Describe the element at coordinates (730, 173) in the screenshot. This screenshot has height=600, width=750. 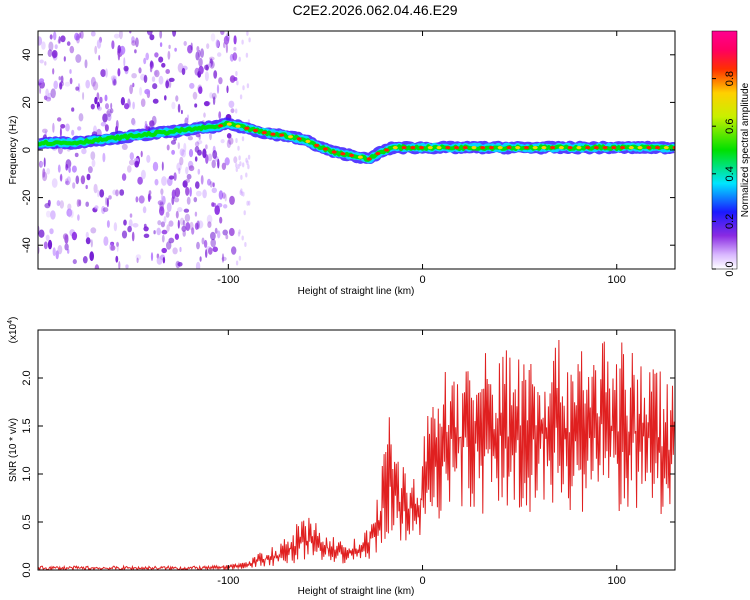
I see `colorbar-tick-label: 0.4` at that location.